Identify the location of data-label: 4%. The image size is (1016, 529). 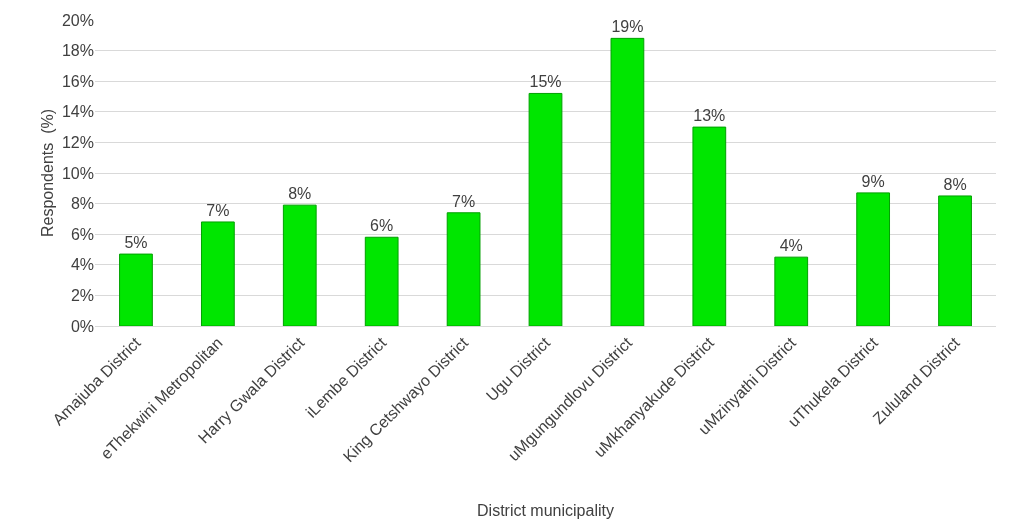
(791, 246).